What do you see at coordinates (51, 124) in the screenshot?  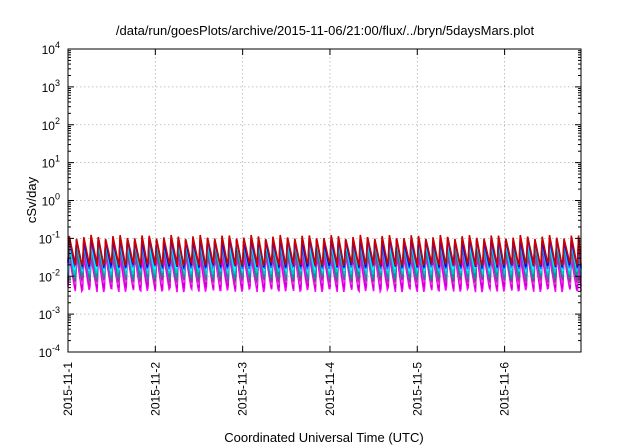 I see `y-tick-label: 10²` at bounding box center [51, 124].